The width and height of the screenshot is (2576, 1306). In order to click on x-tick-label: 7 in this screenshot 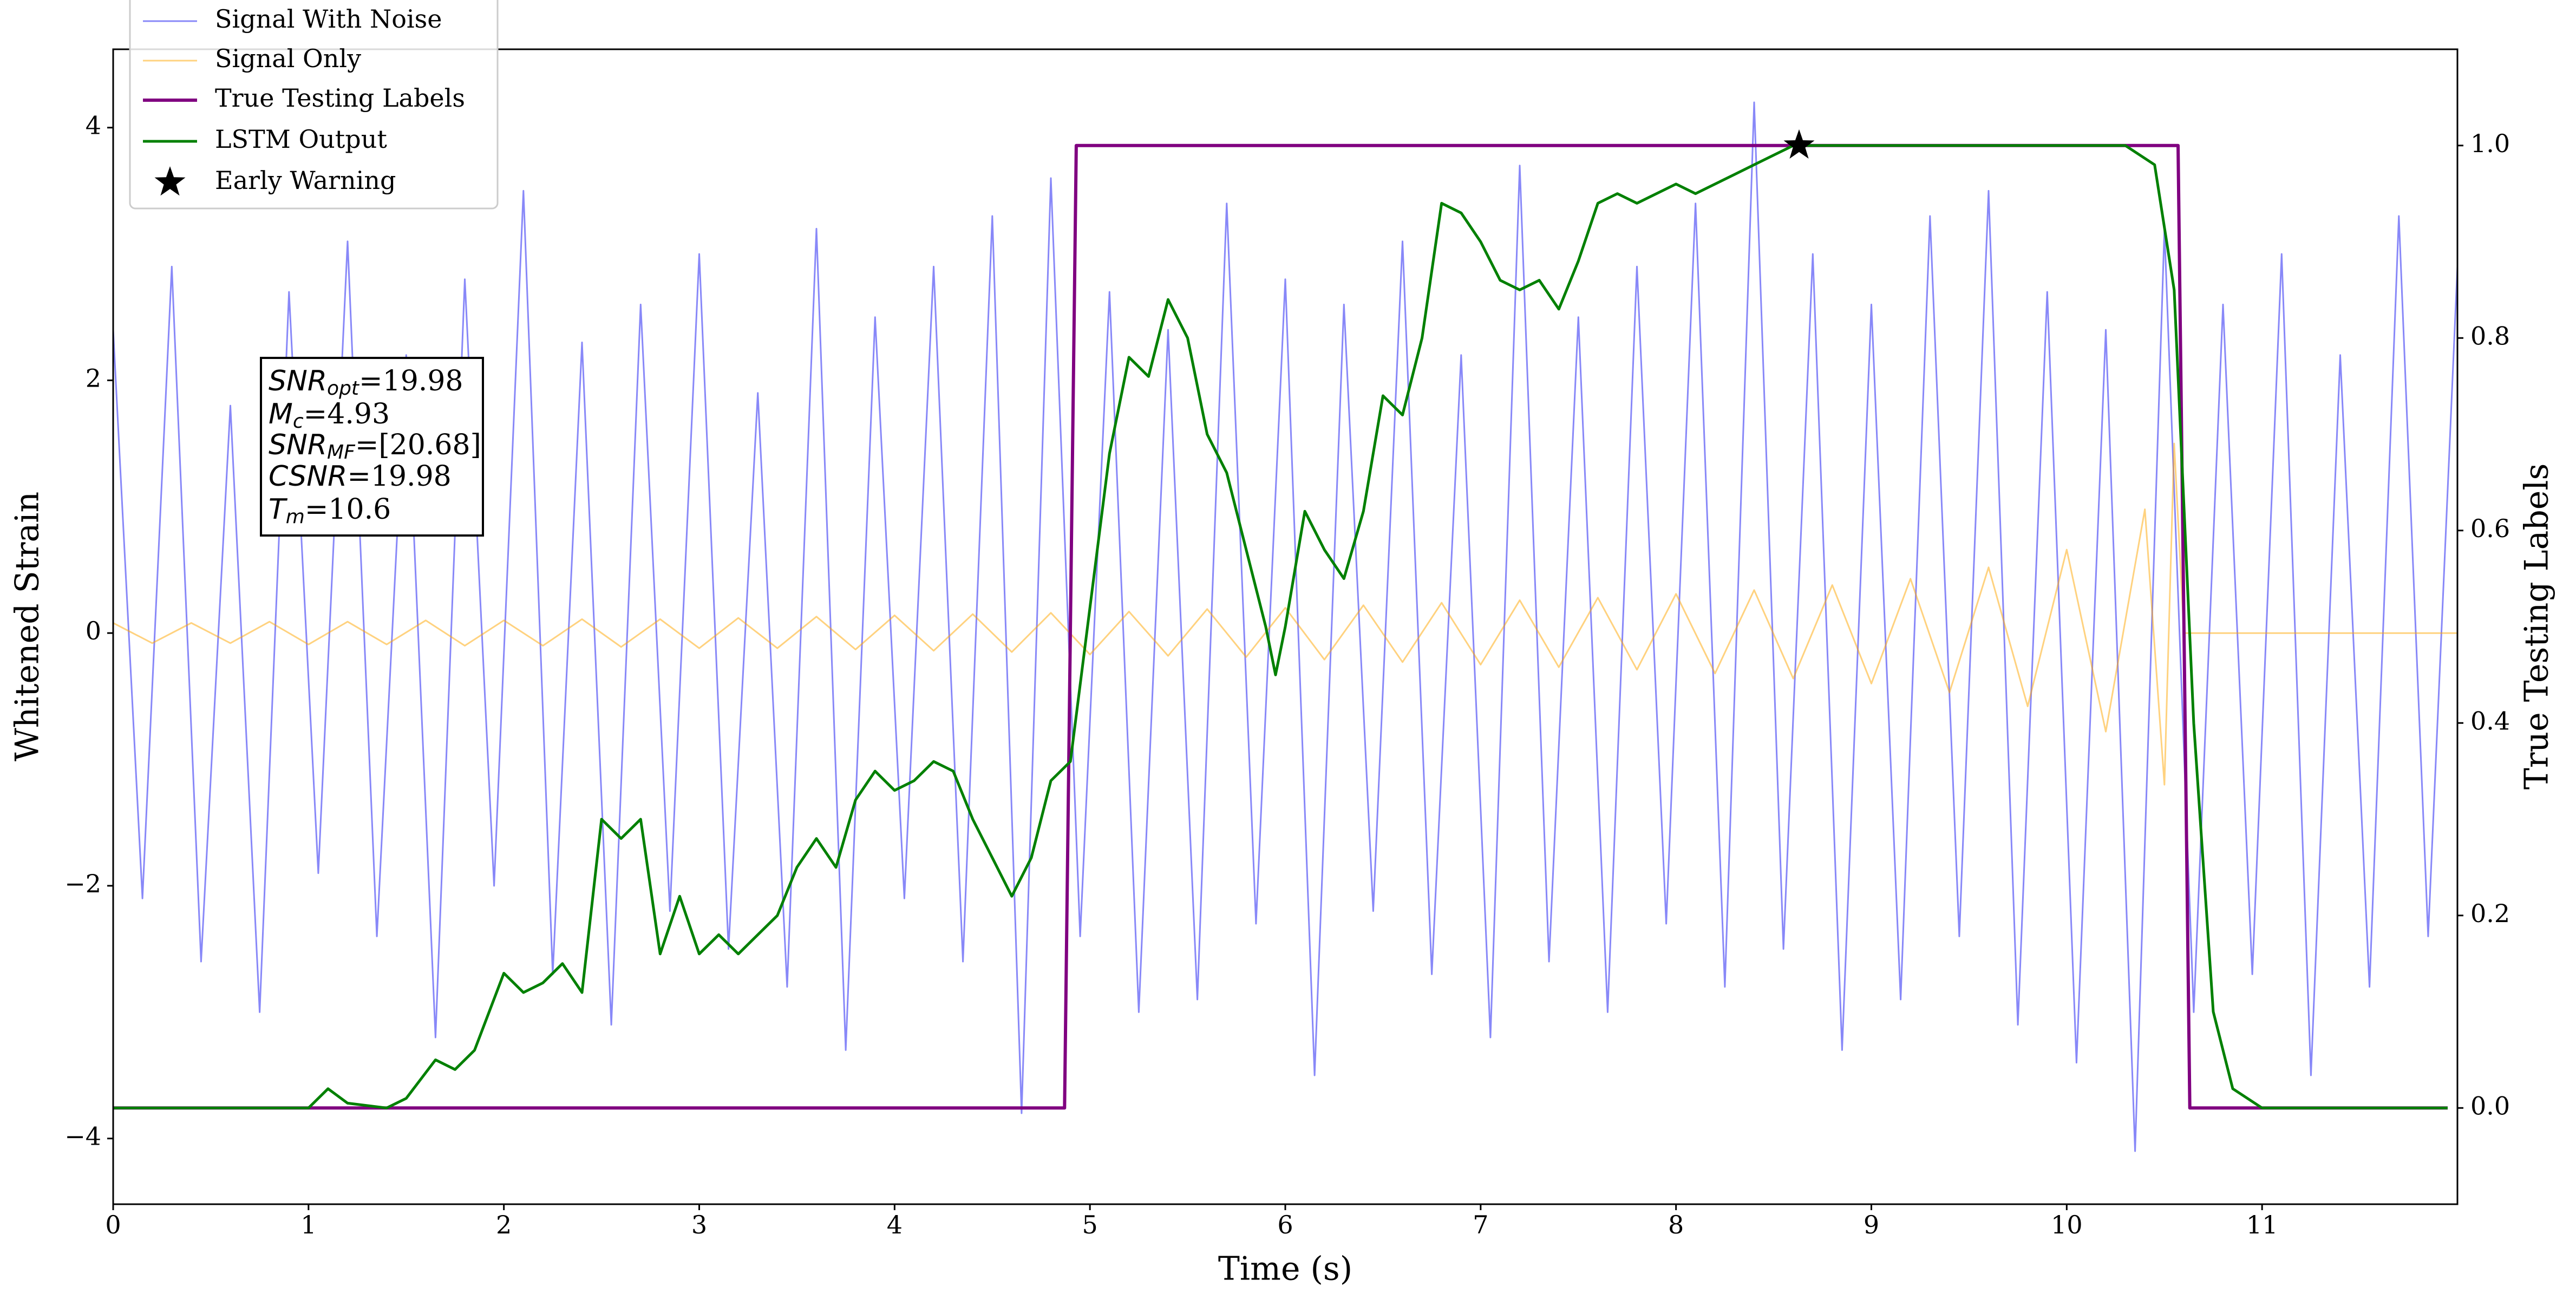, I will do `click(1481, 1224)`.